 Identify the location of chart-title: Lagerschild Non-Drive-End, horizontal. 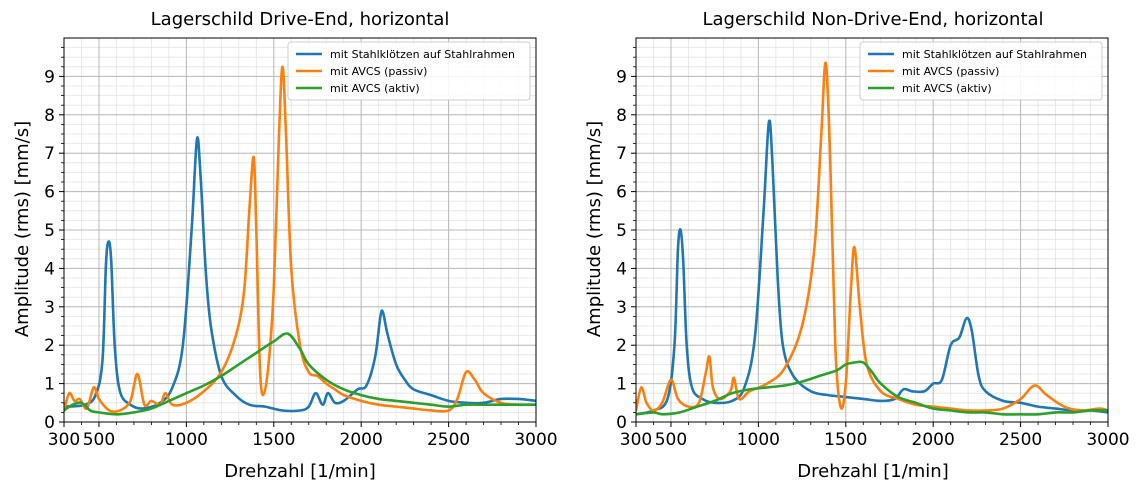
(872, 19).